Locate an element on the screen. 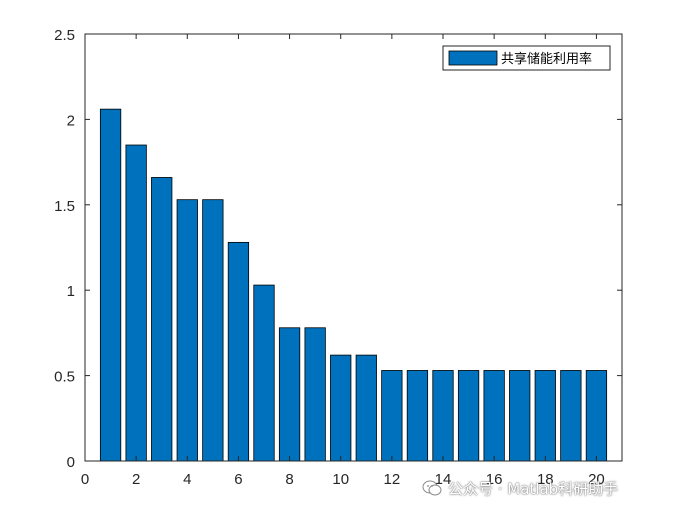  y-tick-label: 0.5 is located at coordinates (64, 377).